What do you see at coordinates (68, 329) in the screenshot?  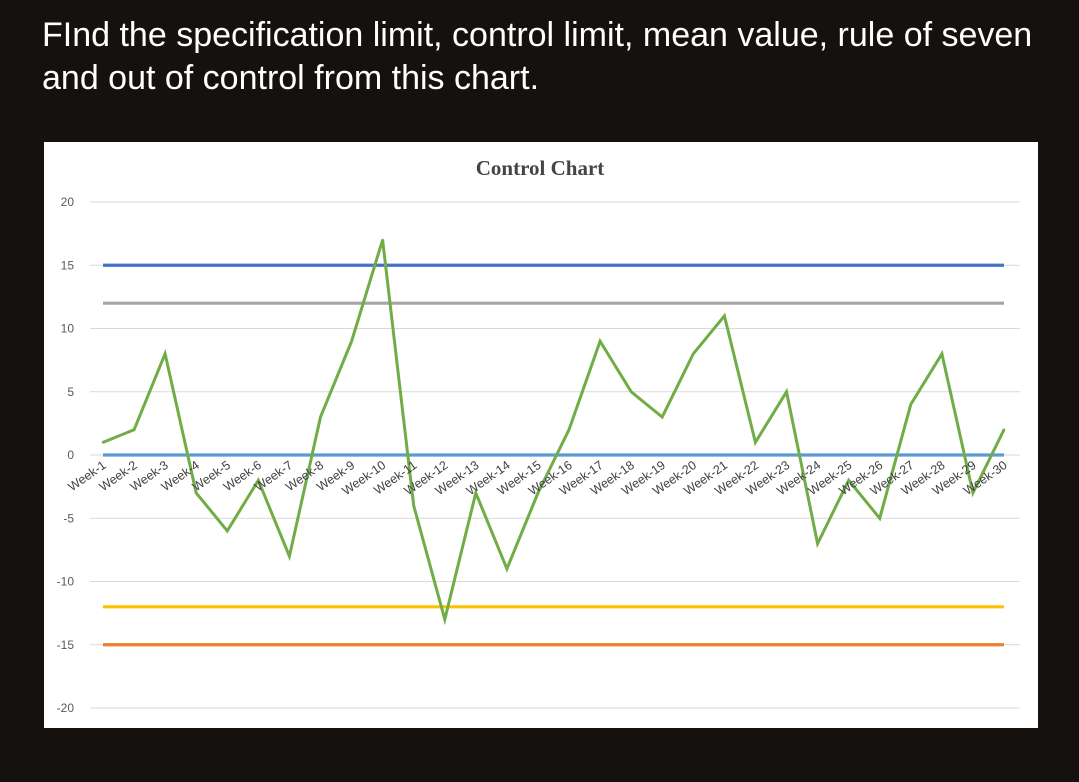 I see `y-tick-label: 10` at bounding box center [68, 329].